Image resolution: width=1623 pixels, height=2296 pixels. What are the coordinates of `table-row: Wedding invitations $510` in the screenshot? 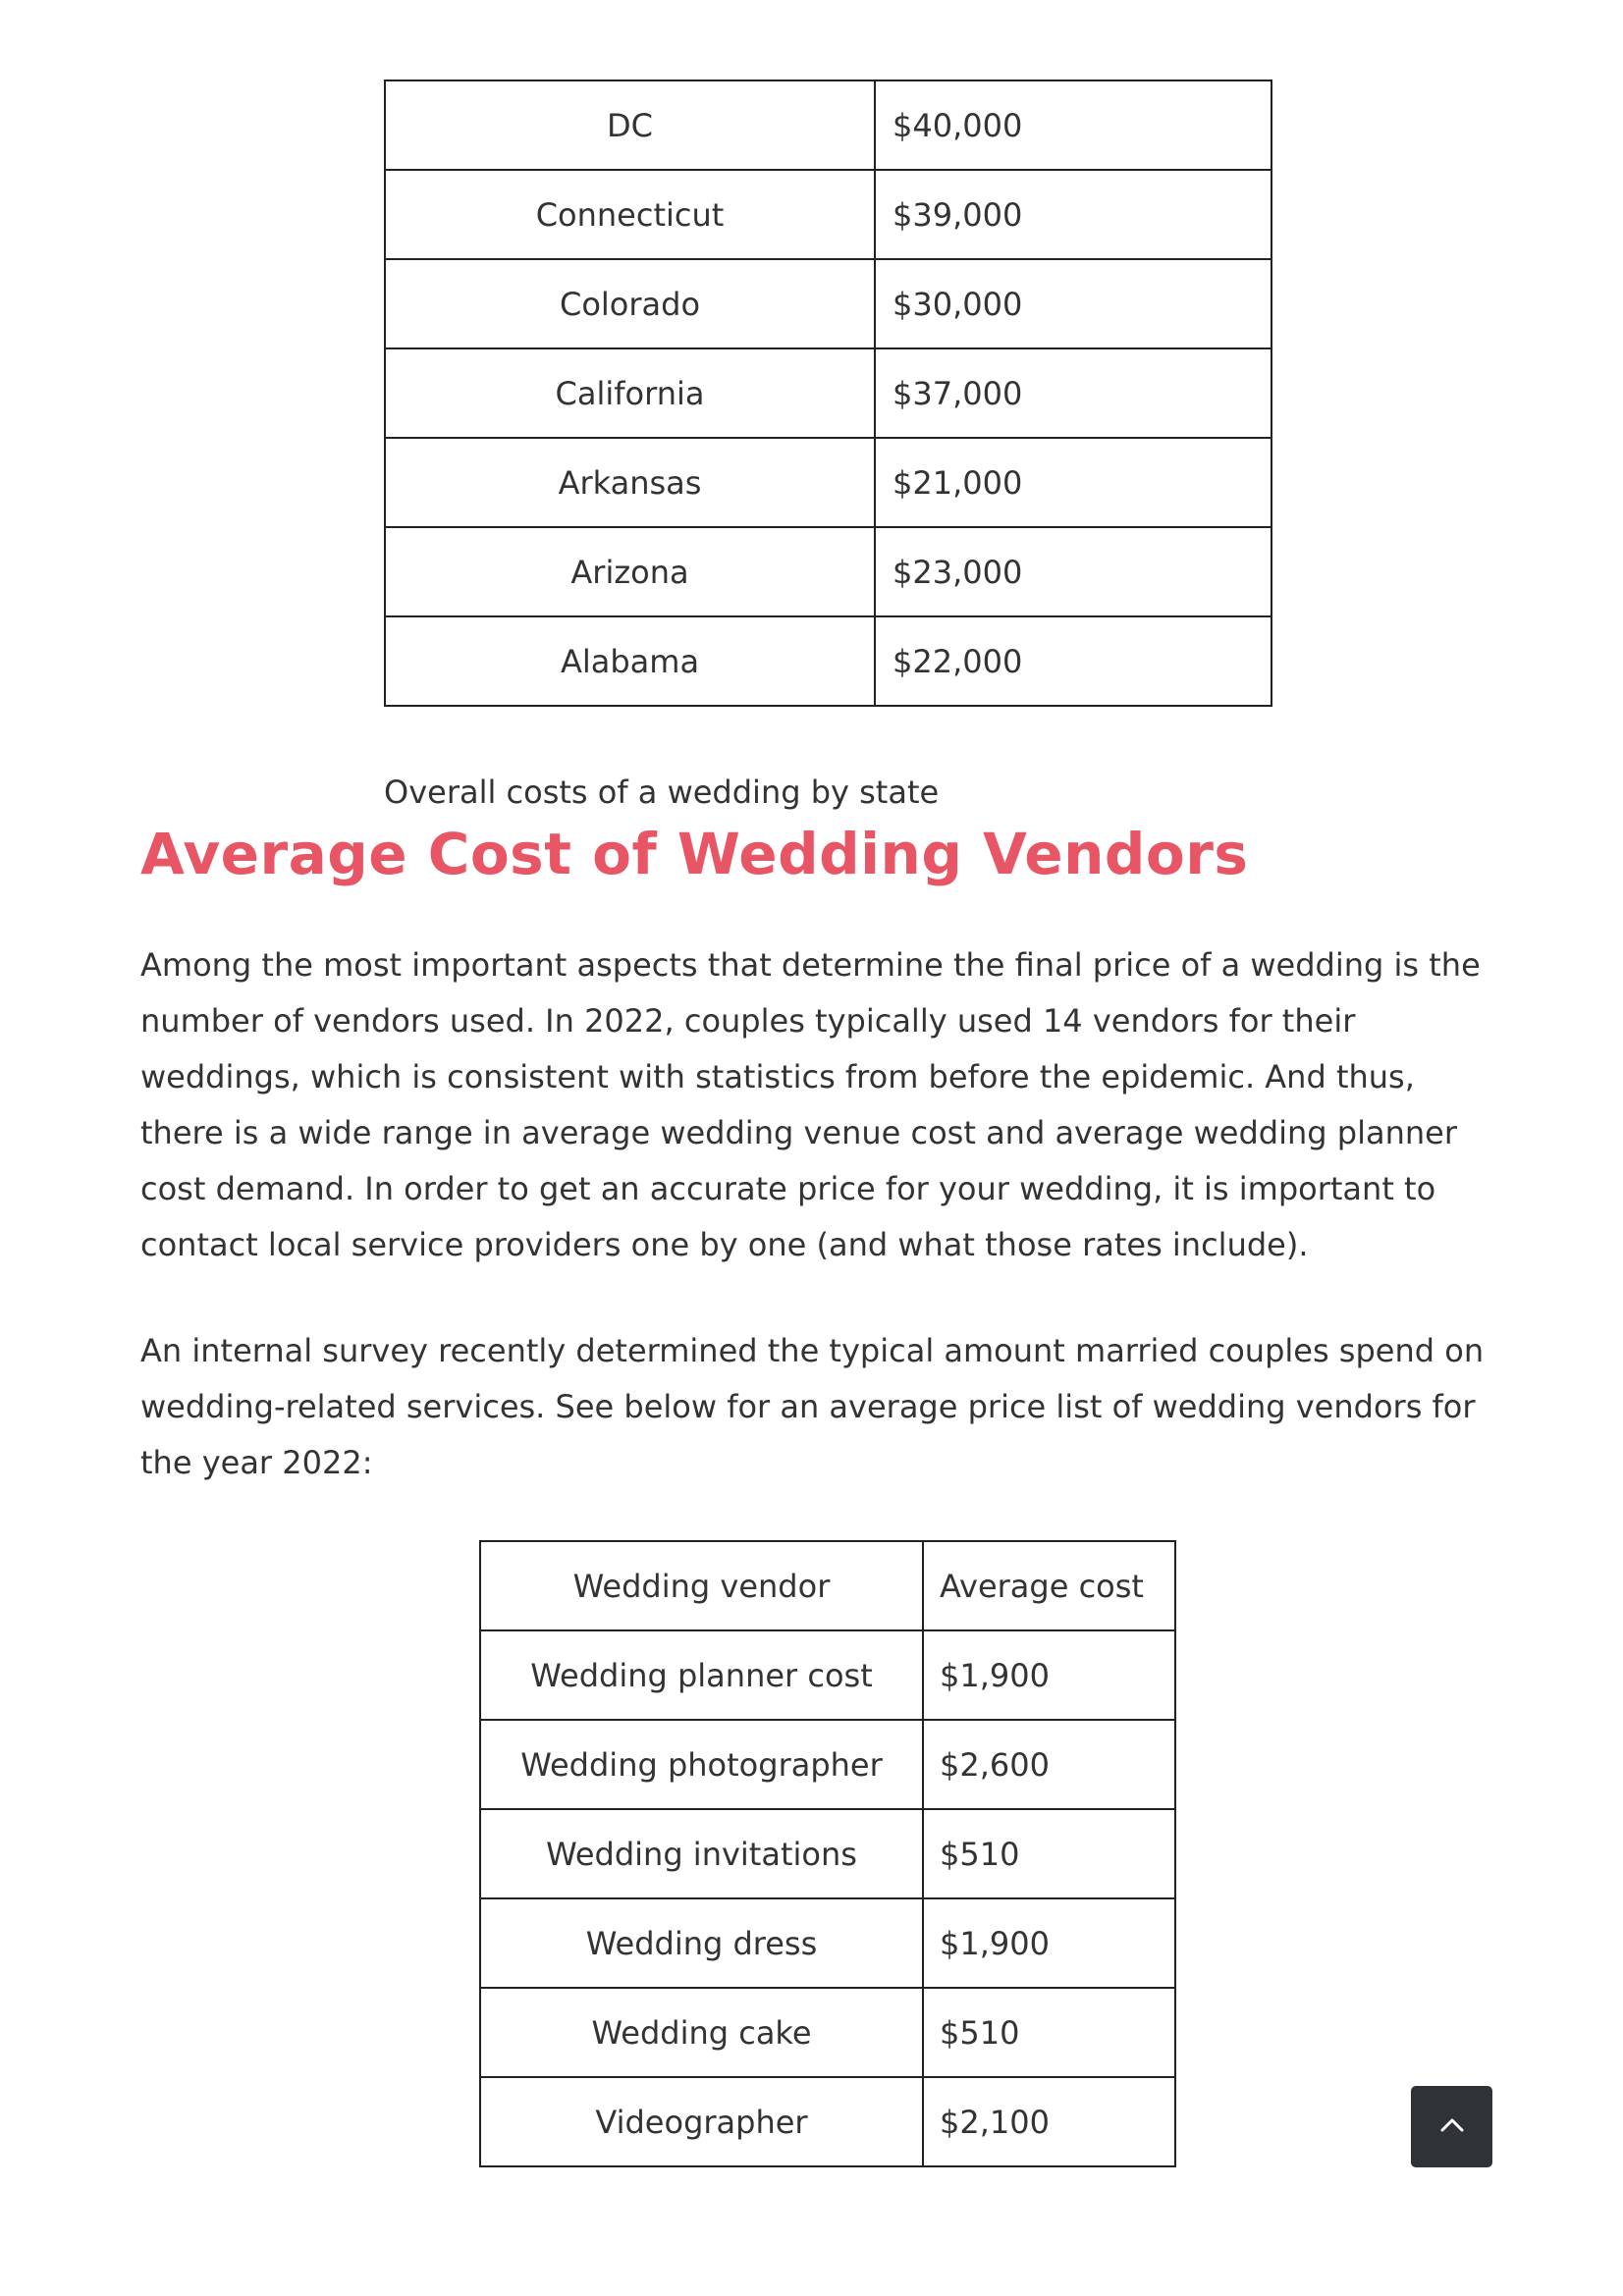 It's located at (827, 1854).